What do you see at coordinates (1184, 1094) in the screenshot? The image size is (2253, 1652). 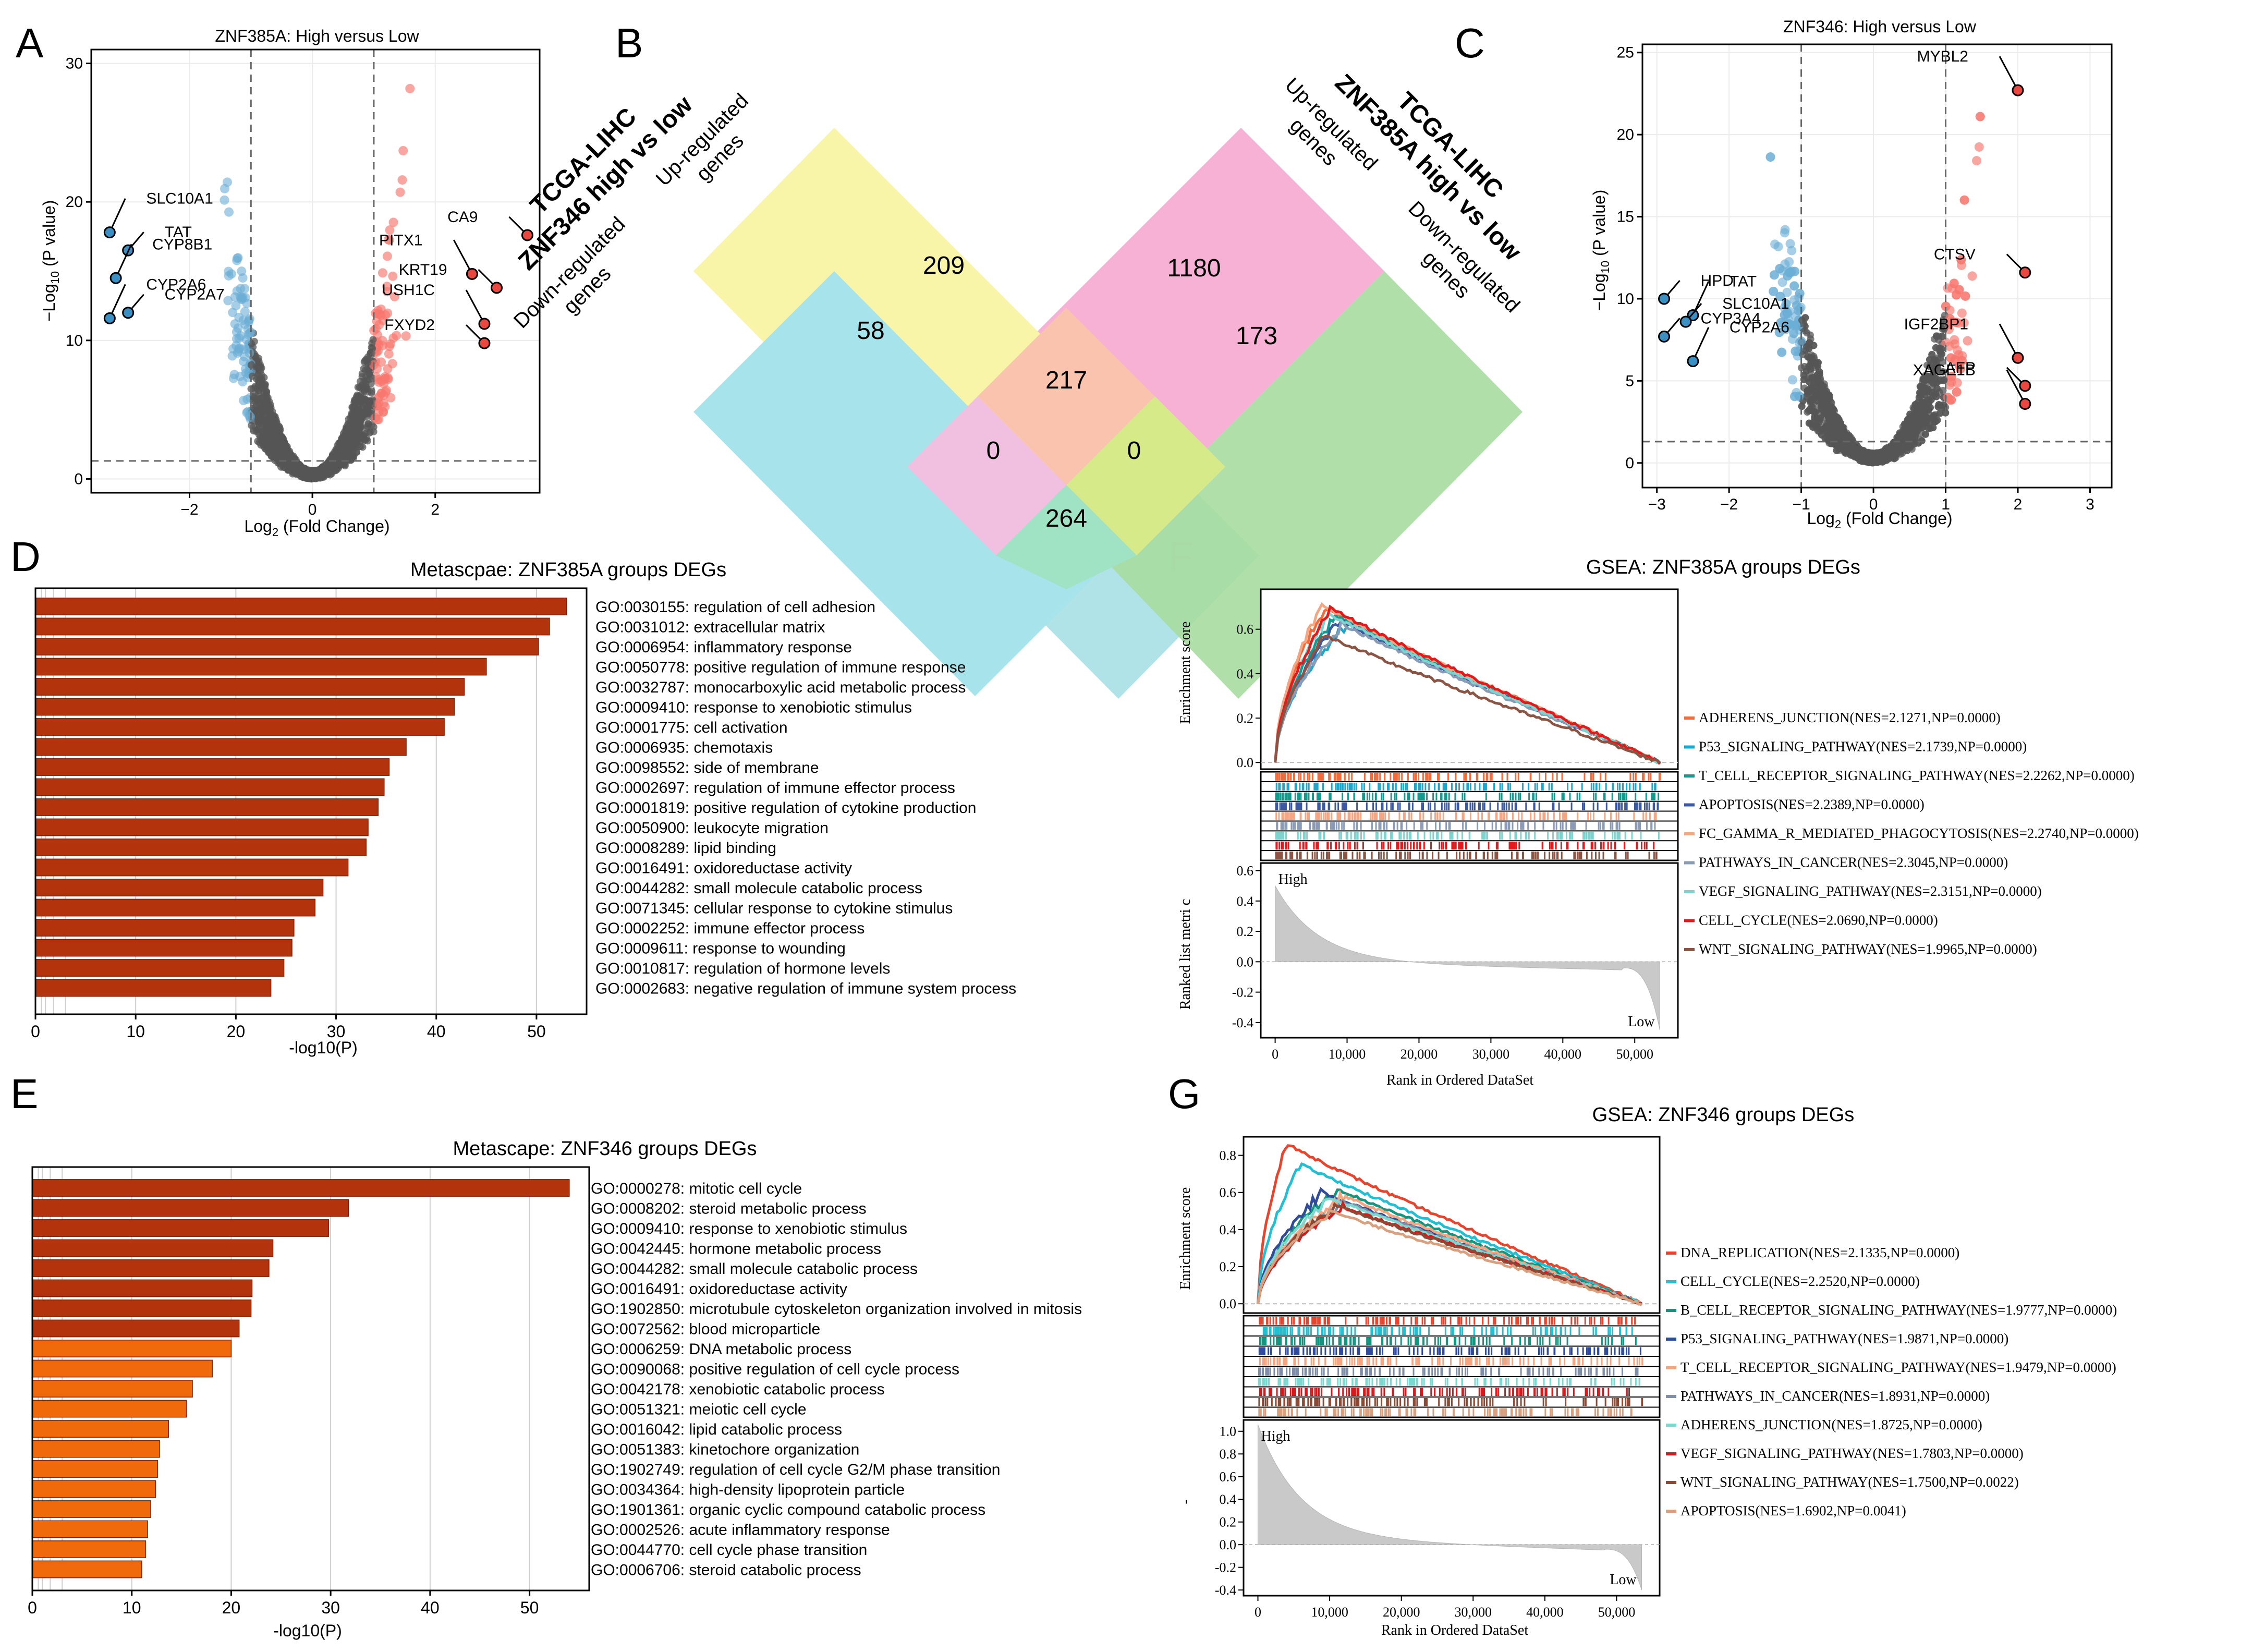 I see `panel-letter-g: G` at bounding box center [1184, 1094].